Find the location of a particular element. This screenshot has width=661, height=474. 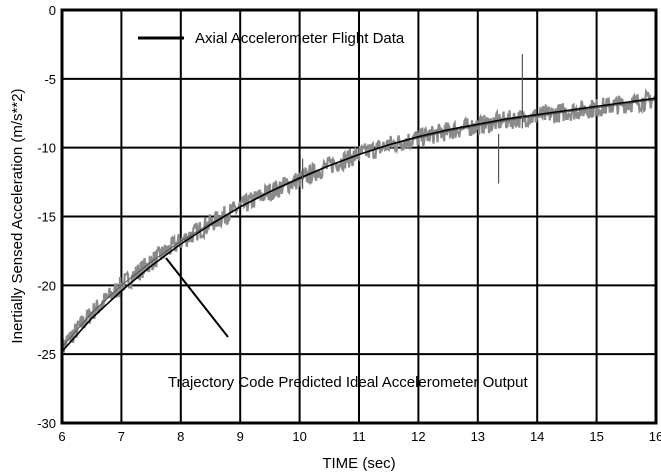

y-tick-label: -30 is located at coordinates (46, 423).